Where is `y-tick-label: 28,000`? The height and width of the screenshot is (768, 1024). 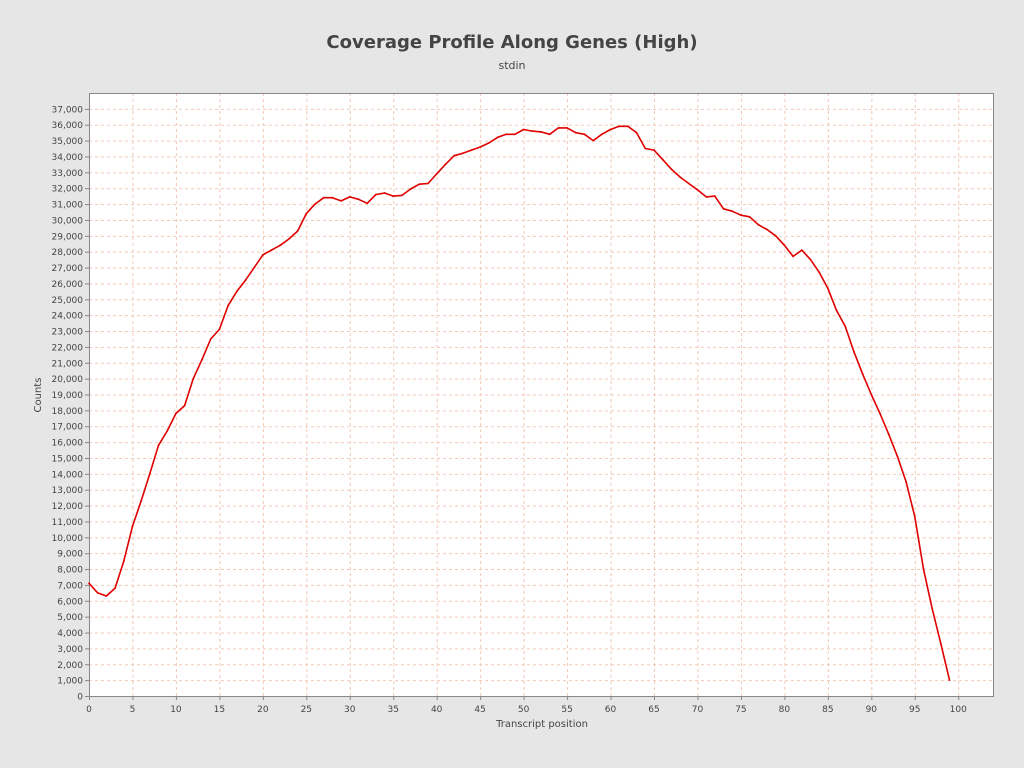
y-tick-label: 28,000 is located at coordinates (68, 253).